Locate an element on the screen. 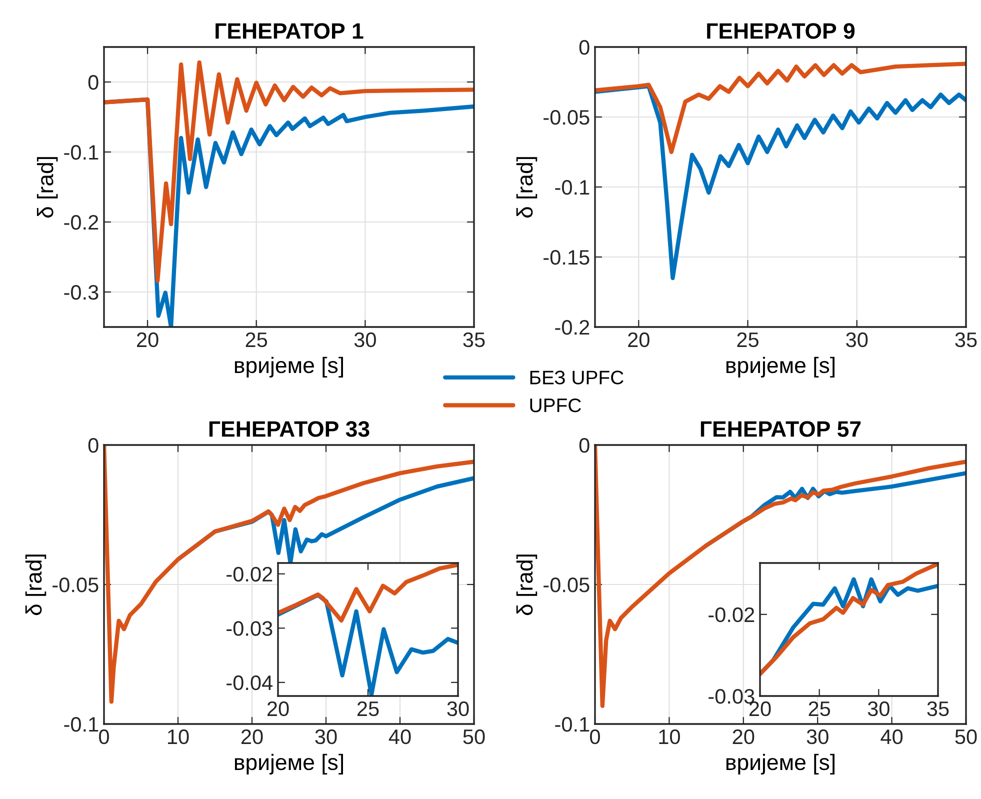  chart-title: ГЕНЕРАТОР 1 is located at coordinates (290, 31).